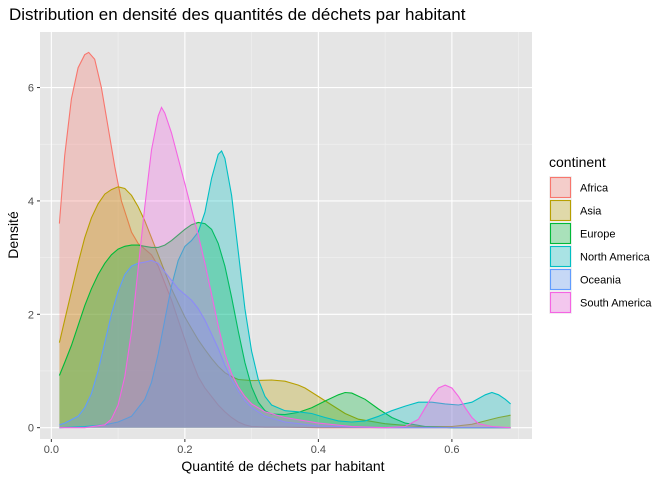 This screenshot has width=672, height=480. I want to click on x-tick-label: 0.4, so click(318, 450).